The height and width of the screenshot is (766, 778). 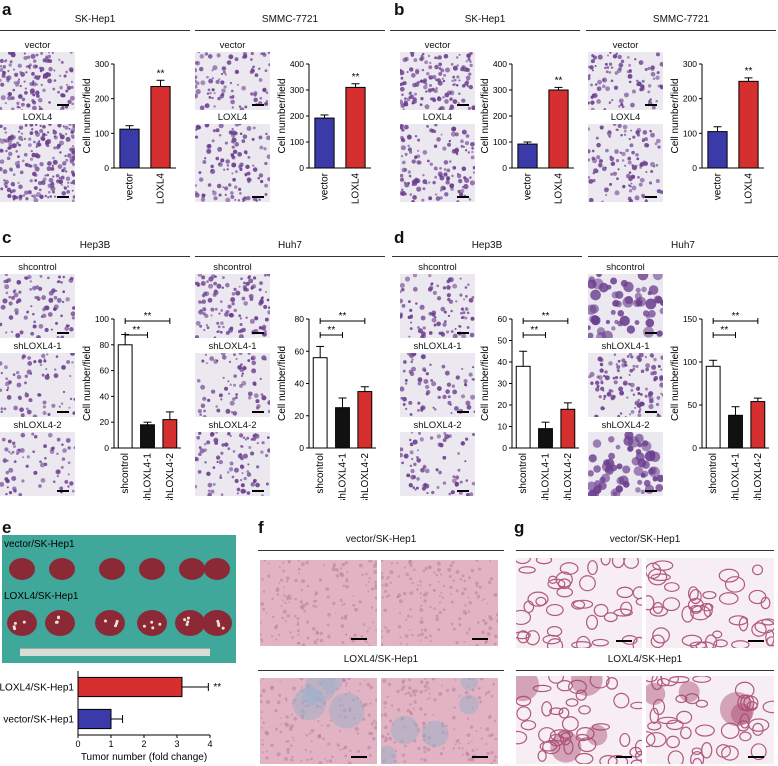 What do you see at coordinates (690, 99) in the screenshot?
I see `y-tick-label: 200` at bounding box center [690, 99].